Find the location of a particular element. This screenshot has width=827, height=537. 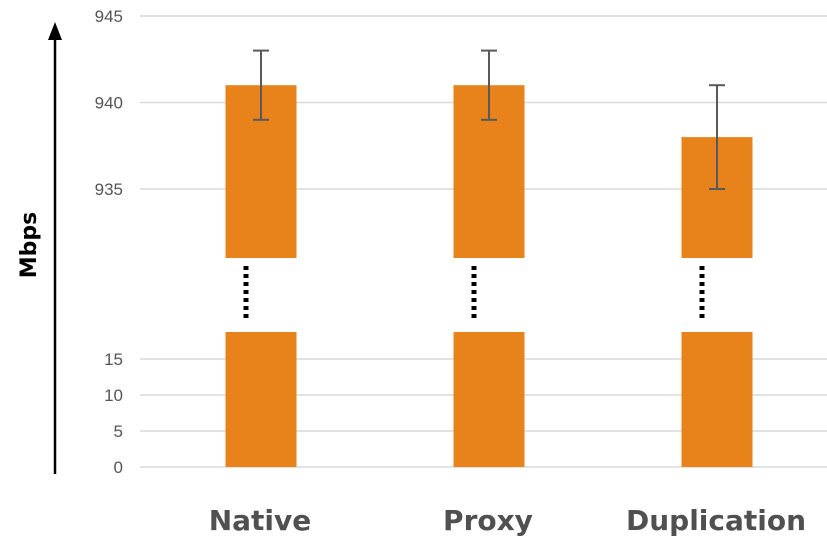

y-tick-label: 940 is located at coordinates (109, 103).